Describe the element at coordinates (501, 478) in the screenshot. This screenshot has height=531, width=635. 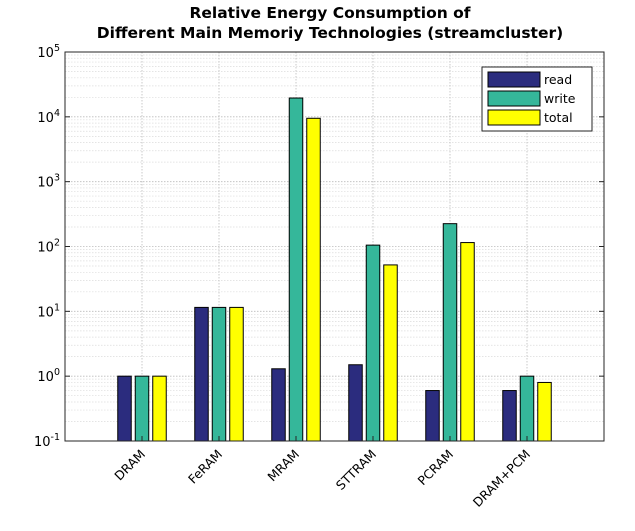
I see `x-tick-label: DRAM+PCM` at that location.